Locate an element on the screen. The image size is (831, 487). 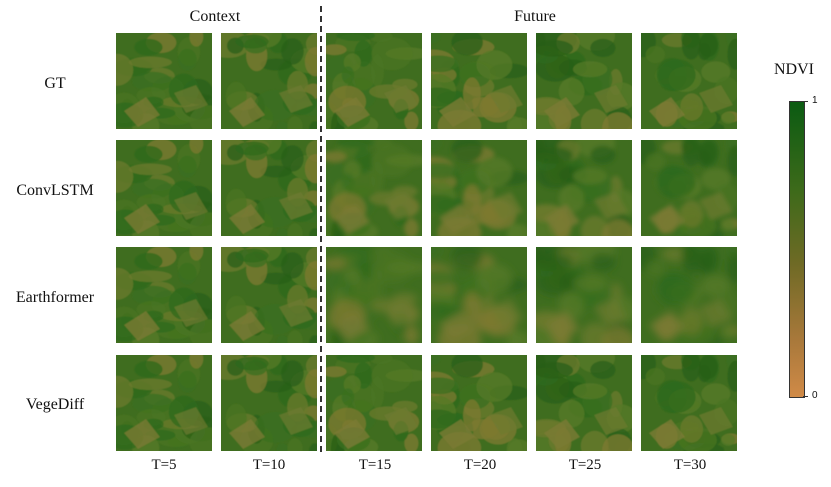
colorbar-title: NDVI is located at coordinates (794, 69).